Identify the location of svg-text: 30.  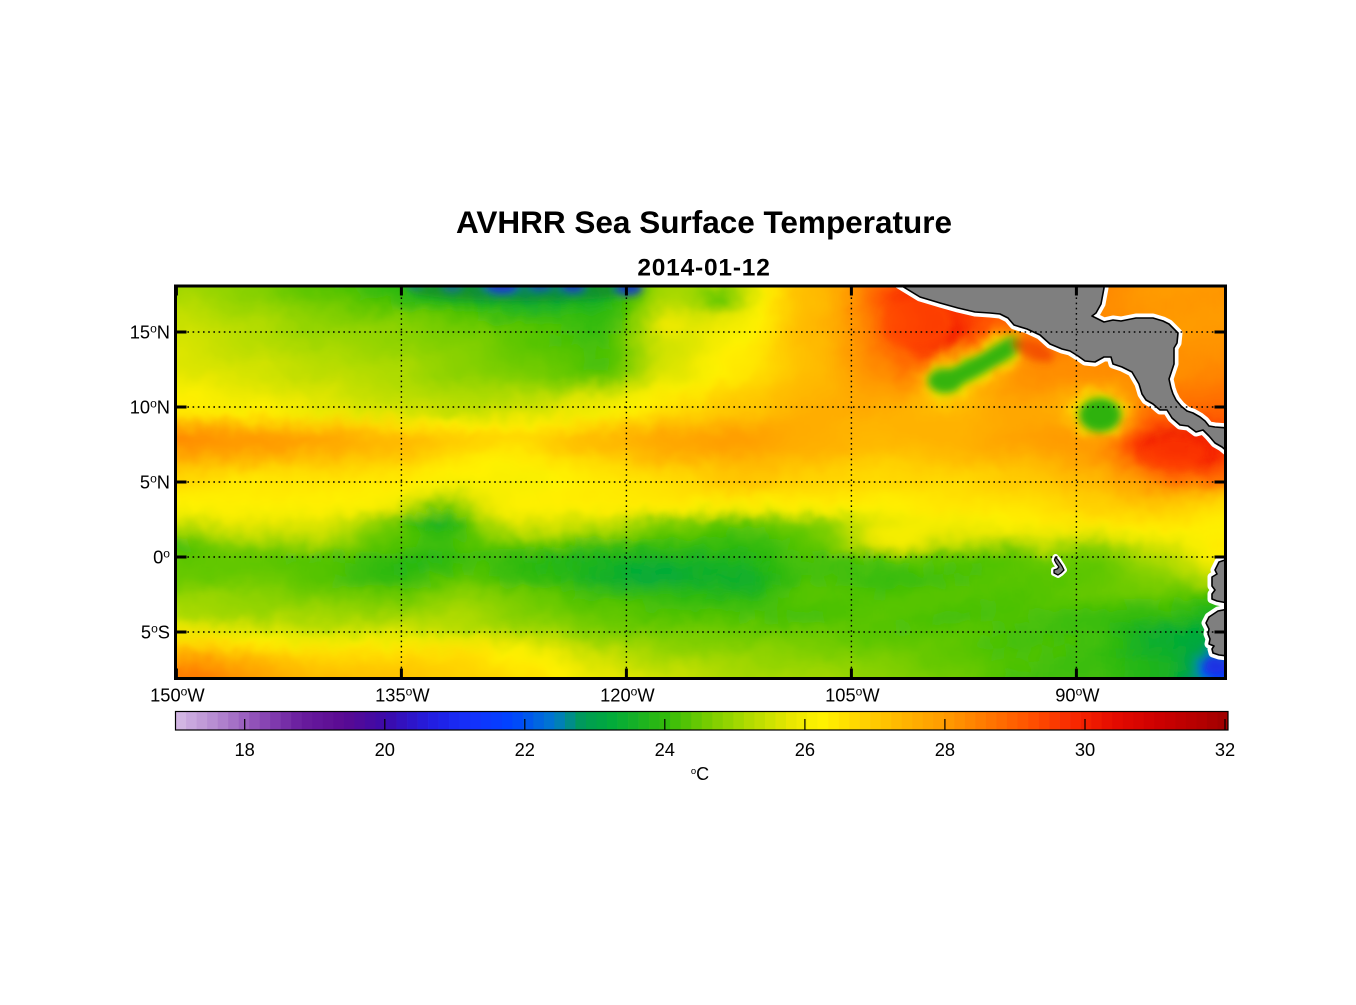
(1085, 749).